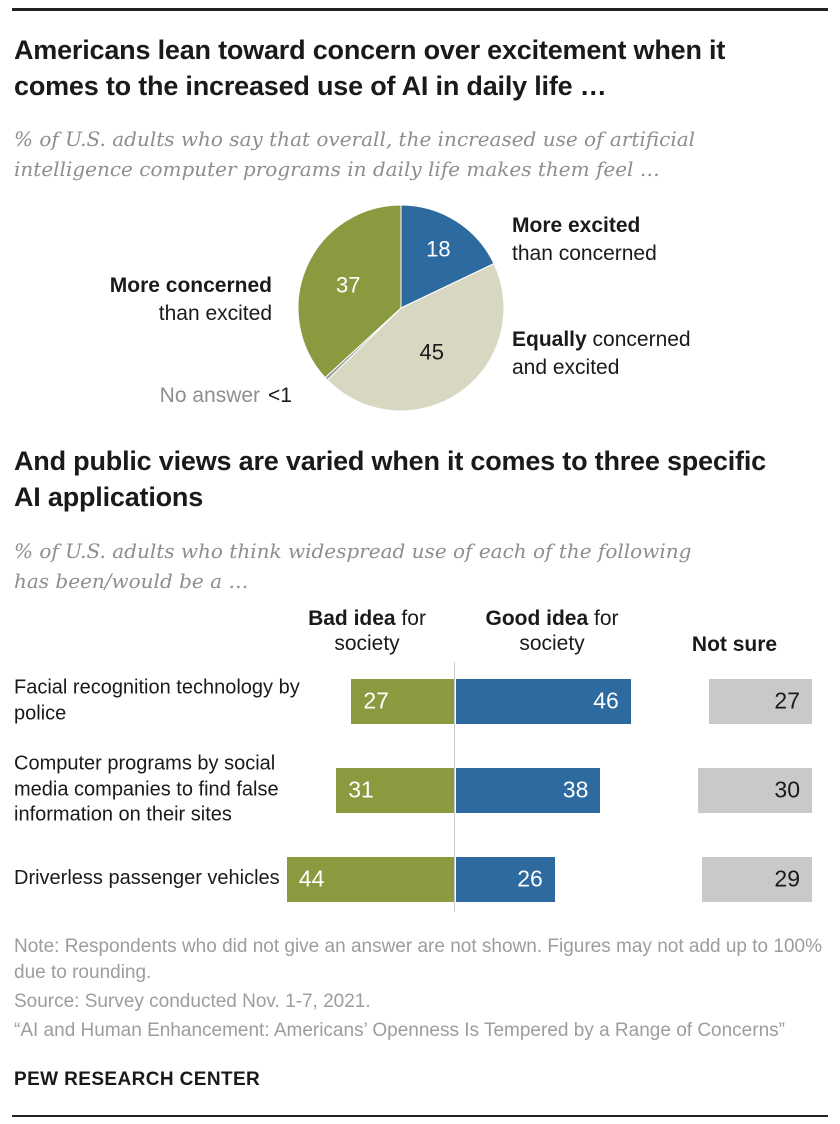  I want to click on bar-value: 31, so click(361, 789).